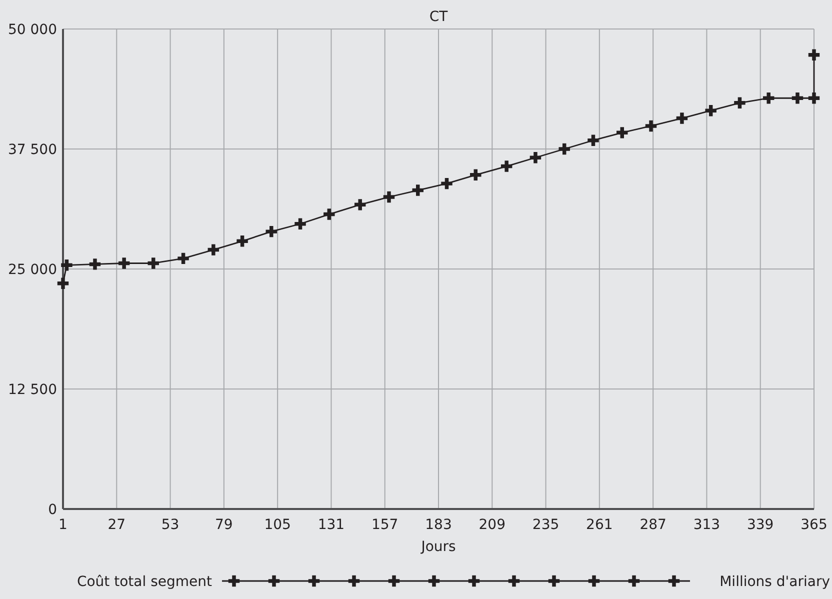 The image size is (832, 599). What do you see at coordinates (32, 270) in the screenshot?
I see `y-tick-label: 25 000` at bounding box center [32, 270].